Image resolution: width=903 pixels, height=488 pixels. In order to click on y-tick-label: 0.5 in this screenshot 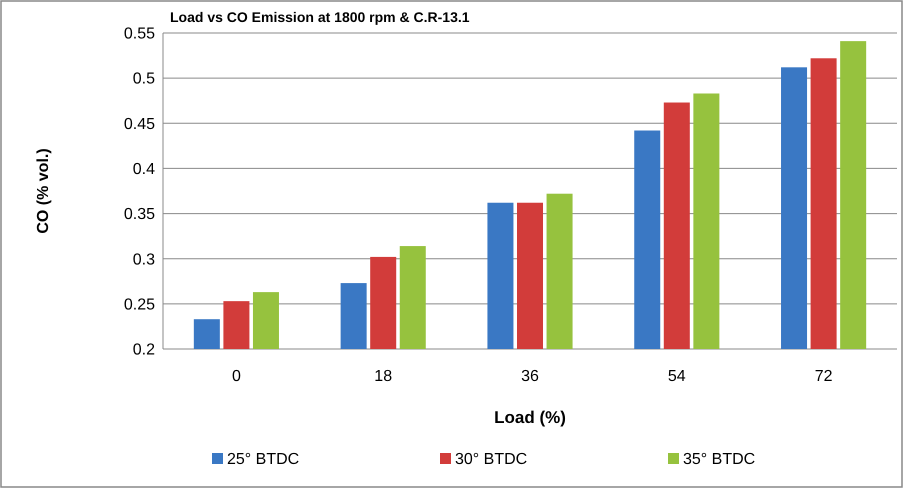, I will do `click(144, 79)`.